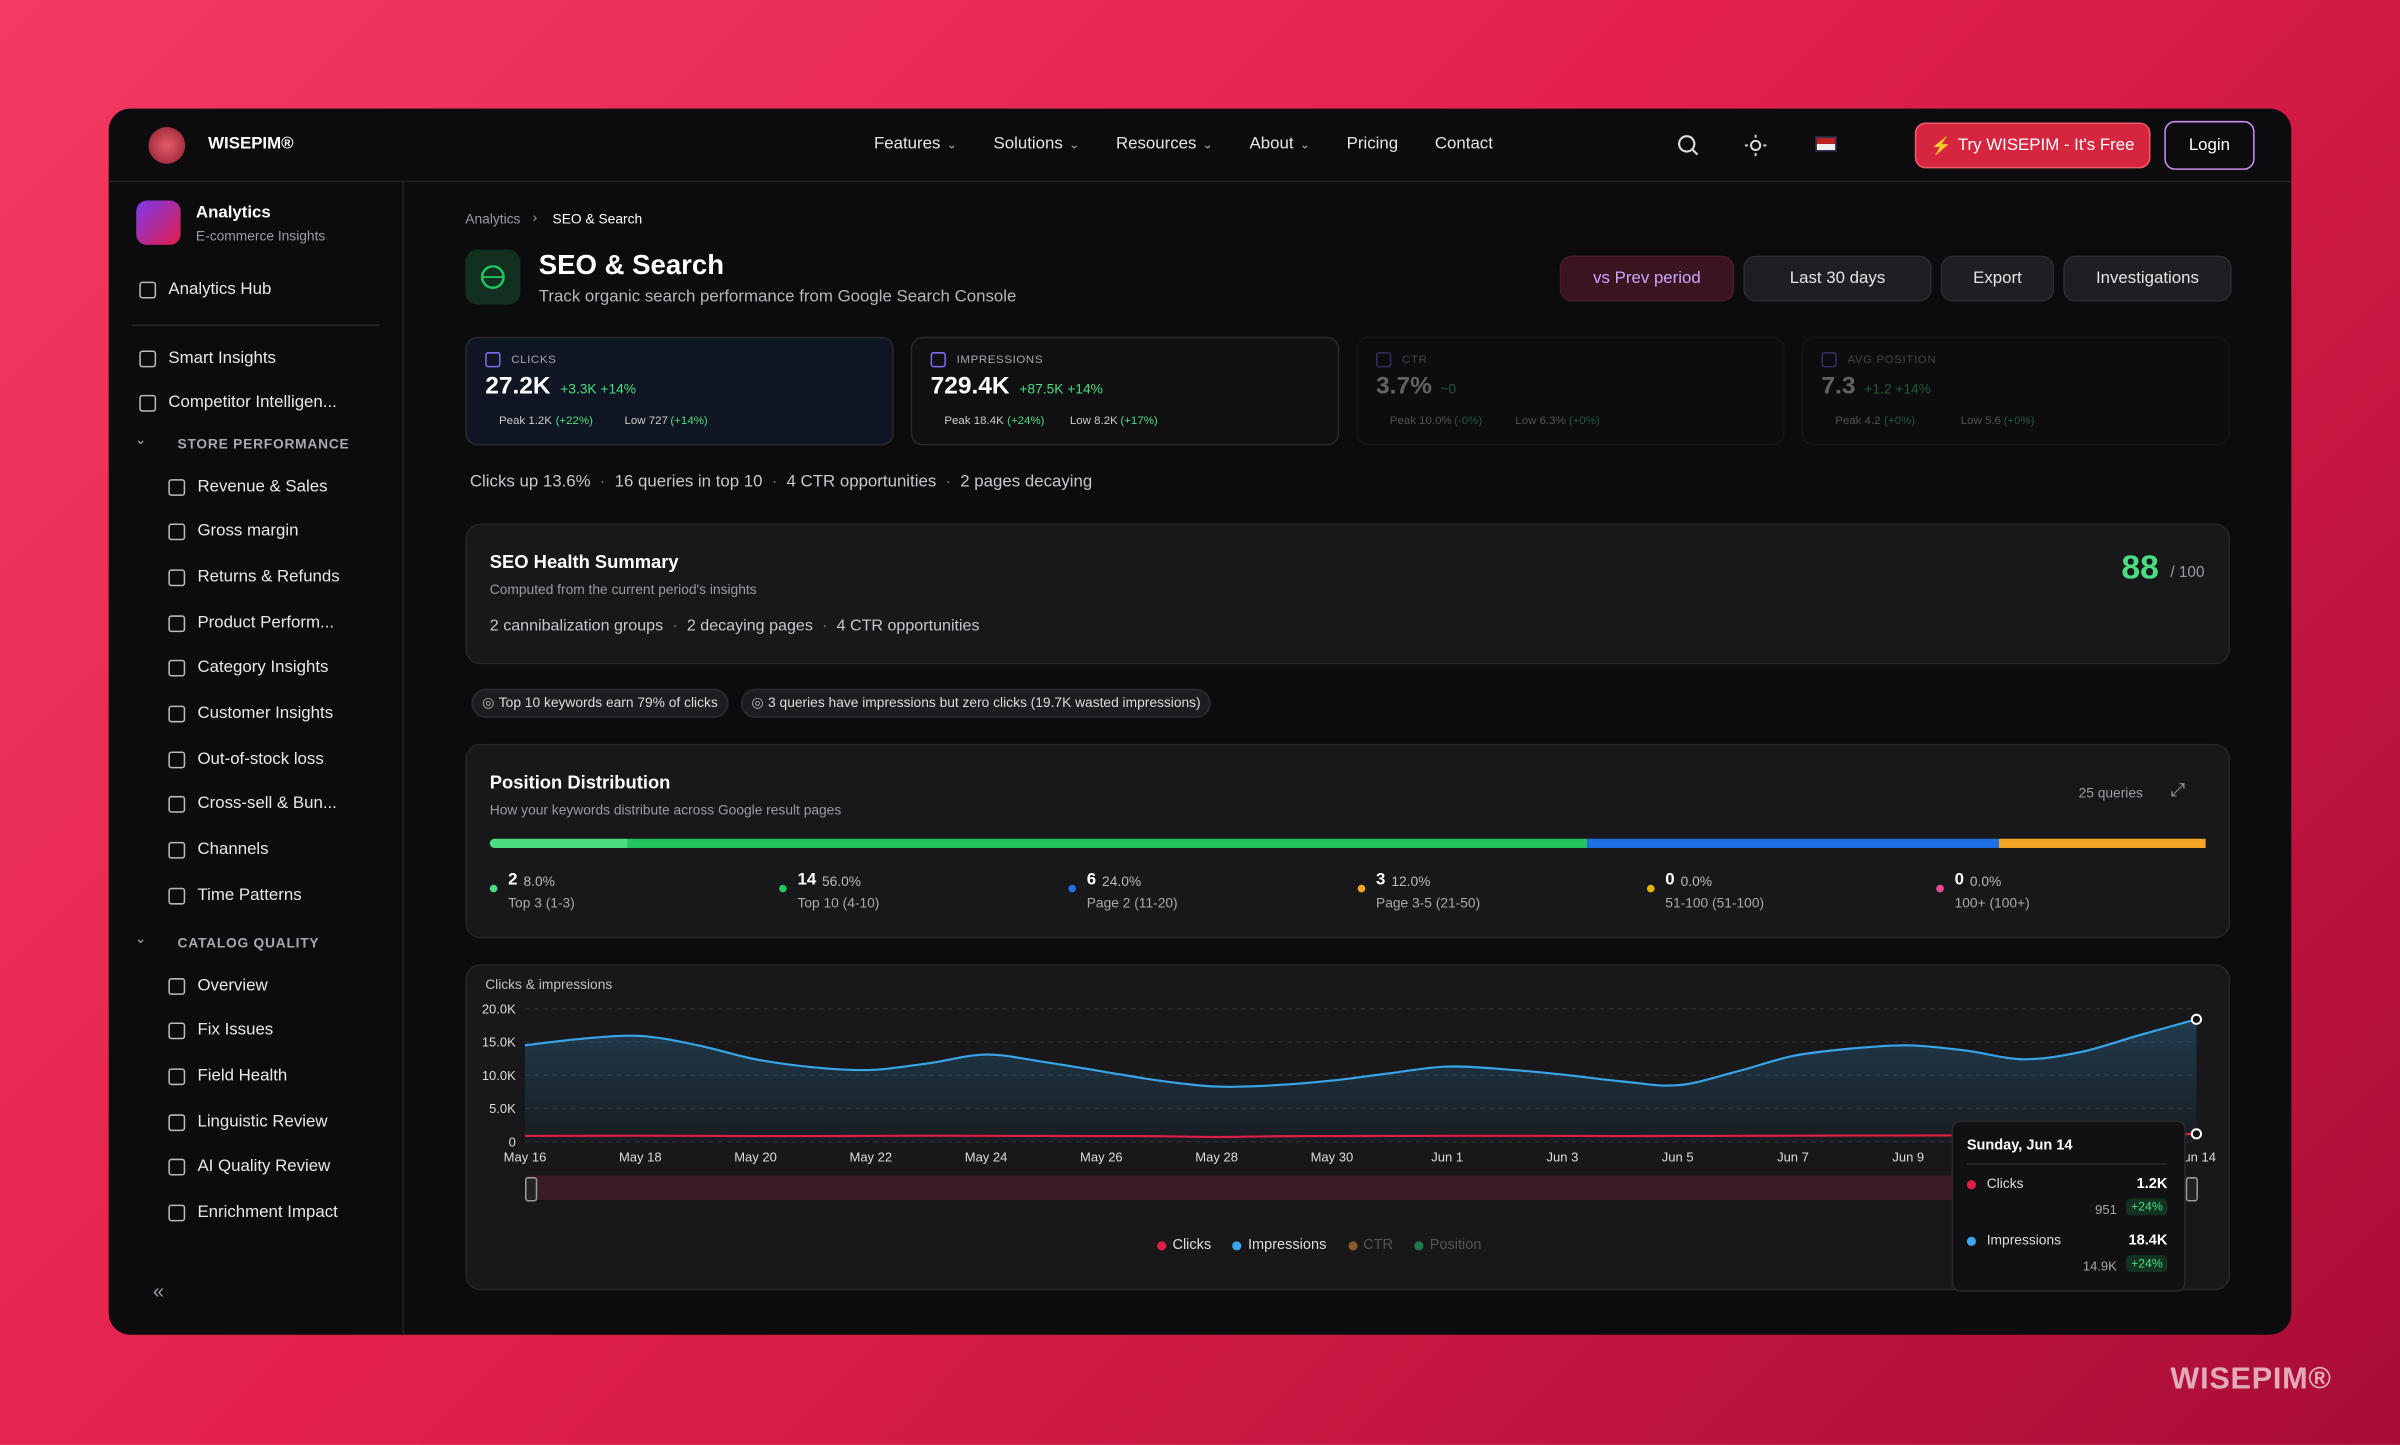  I want to click on nav-item: Fix Issues, so click(235, 1030).